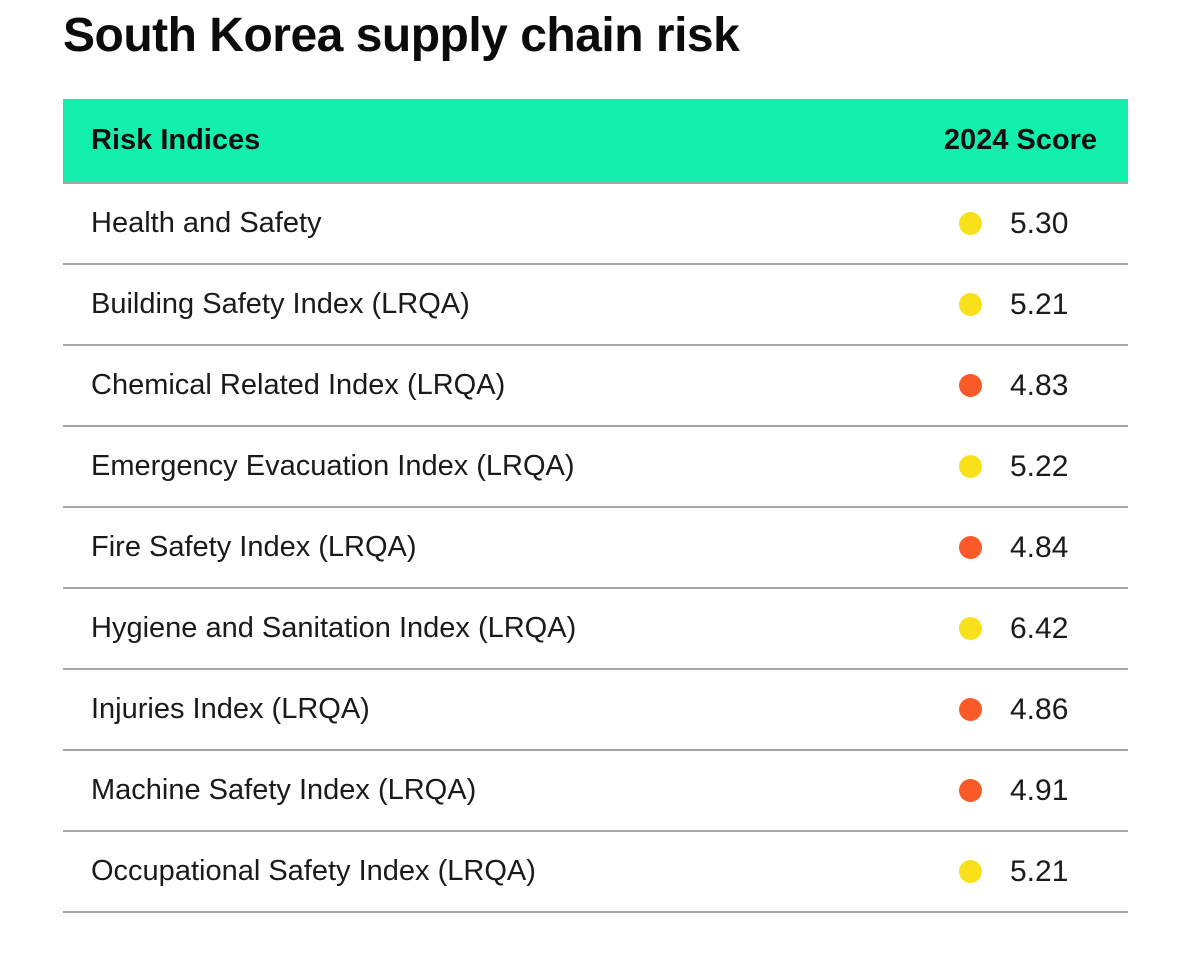 Image resolution: width=1188 pixels, height=978 pixels. Describe the element at coordinates (1039, 223) in the screenshot. I see `score-value: 5.30` at that location.